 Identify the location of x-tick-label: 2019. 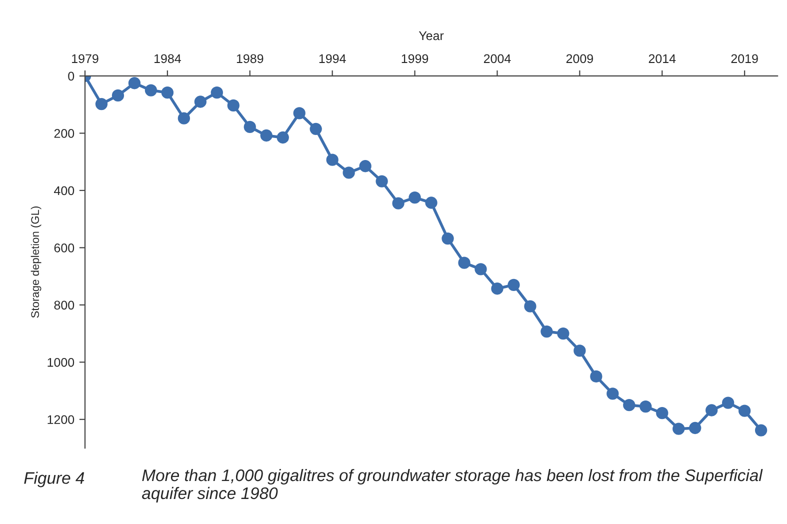
(744, 59).